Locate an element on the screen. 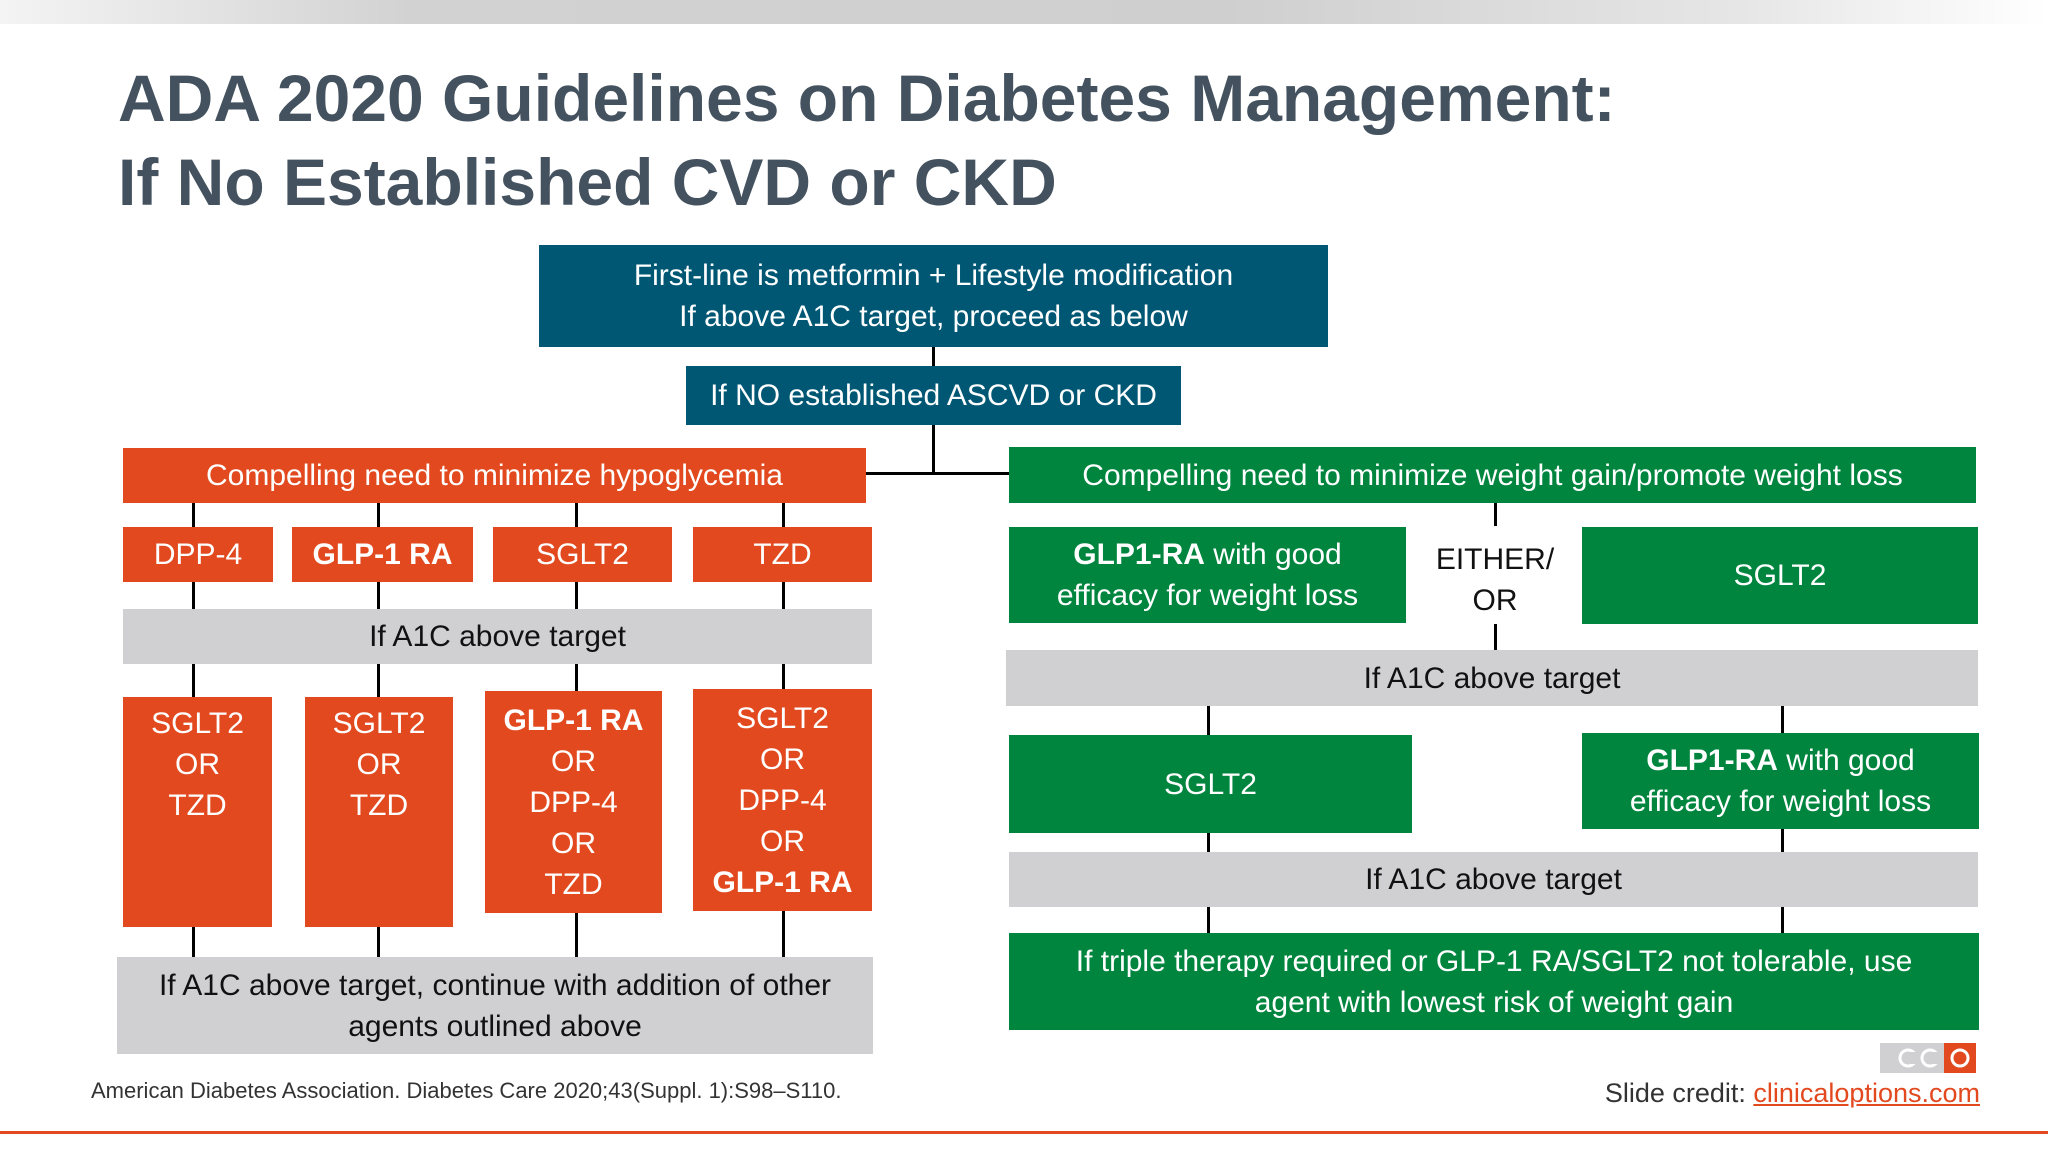  left-a1c-text: If A1C above target is located at coordinates (497, 636).